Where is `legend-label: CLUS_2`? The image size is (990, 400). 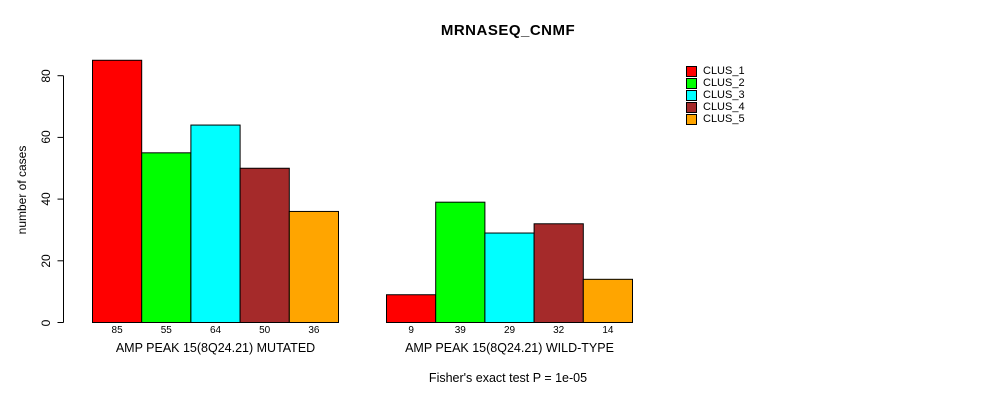 legend-label: CLUS_2 is located at coordinates (724, 83).